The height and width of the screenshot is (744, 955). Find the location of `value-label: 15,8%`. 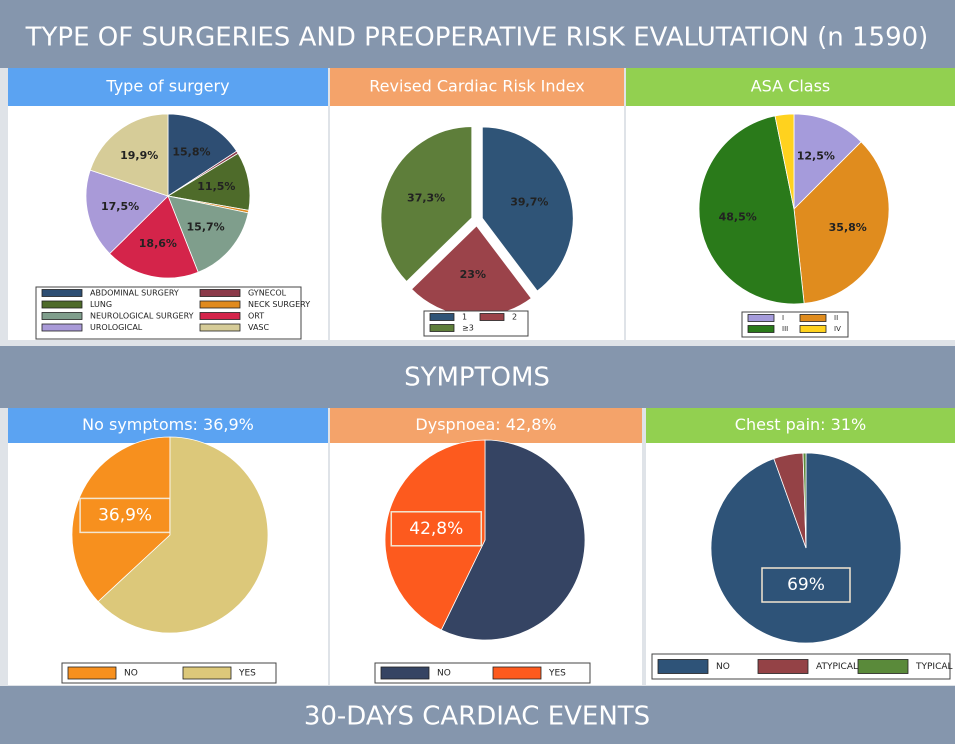

value-label: 15,8% is located at coordinates (191, 152).